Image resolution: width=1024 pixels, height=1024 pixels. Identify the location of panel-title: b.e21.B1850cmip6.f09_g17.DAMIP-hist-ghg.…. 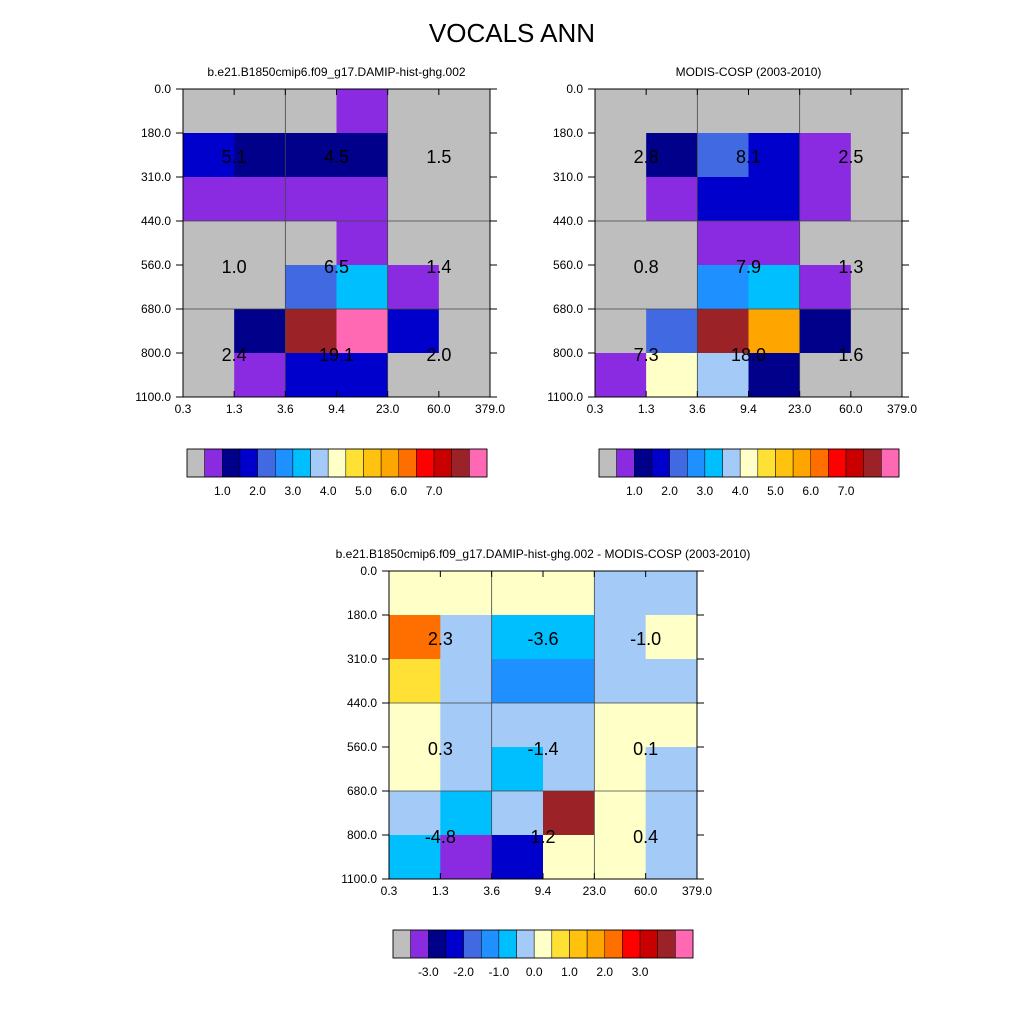
(336, 72).